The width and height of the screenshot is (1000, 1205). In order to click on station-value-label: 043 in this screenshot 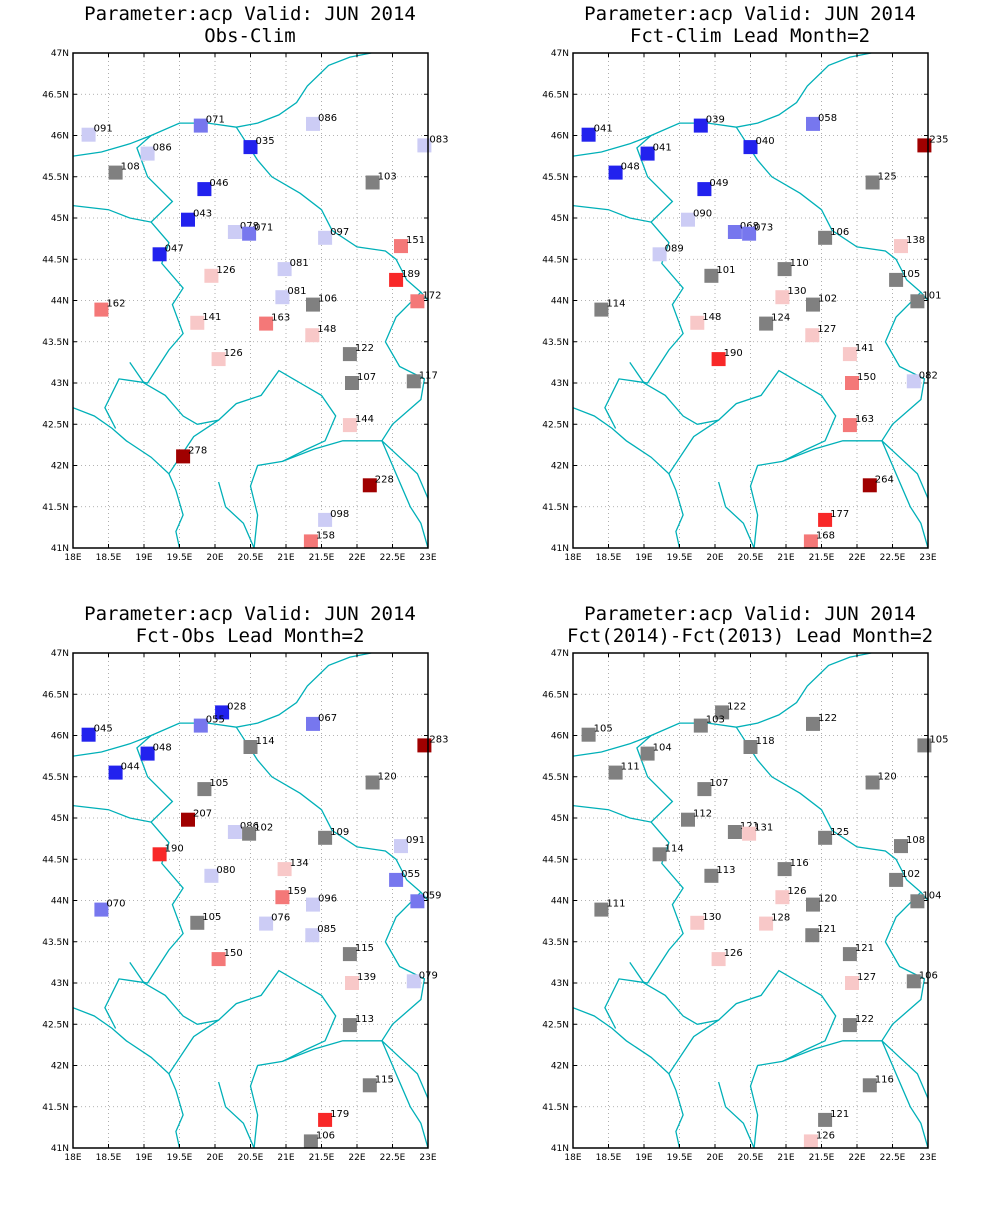, I will do `click(202, 214)`.